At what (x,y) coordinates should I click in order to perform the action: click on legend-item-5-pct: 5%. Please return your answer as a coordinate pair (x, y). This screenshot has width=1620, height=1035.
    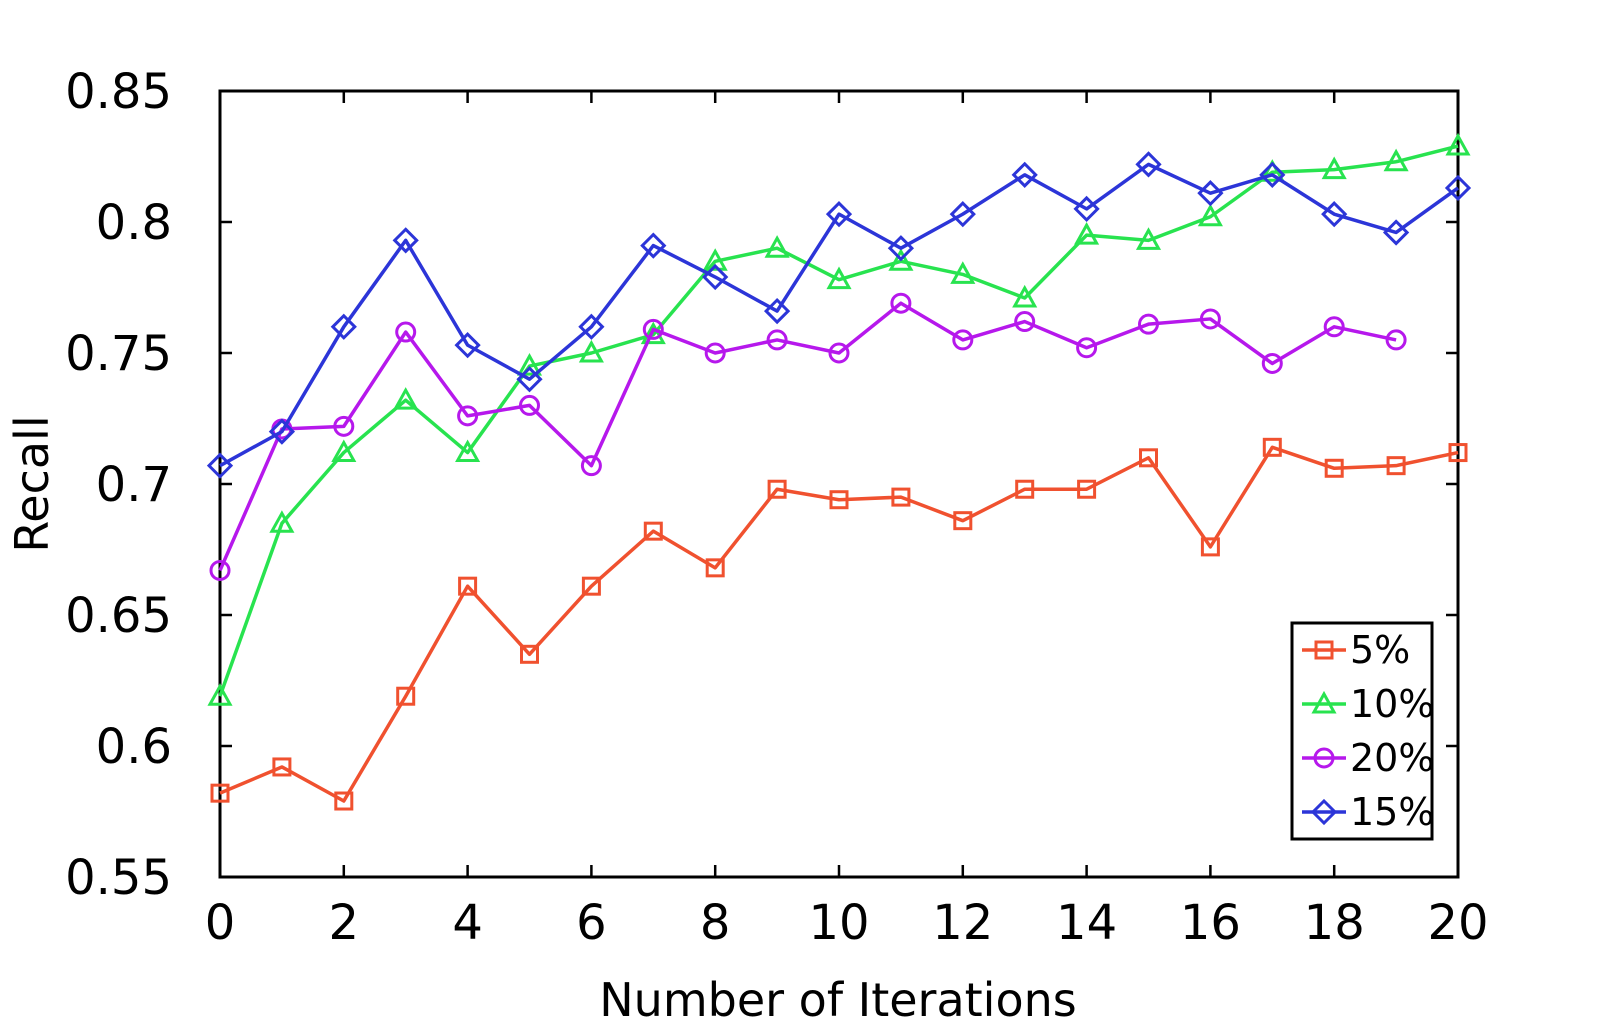
    Looking at the image, I should click on (1356, 650).